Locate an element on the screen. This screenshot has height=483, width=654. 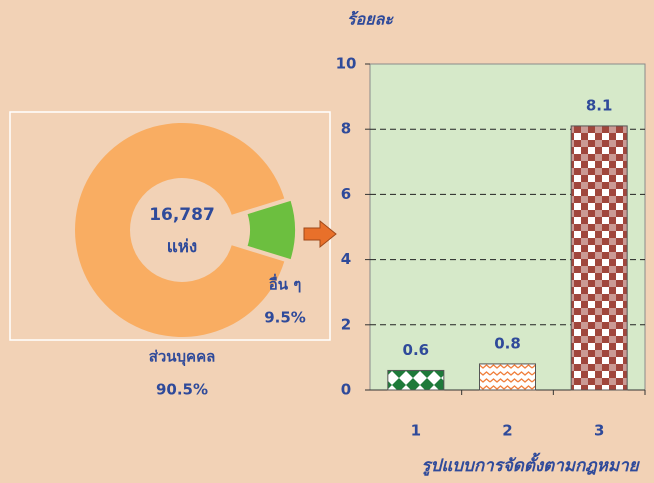
y-tick-label: 4 is located at coordinates (346, 259).